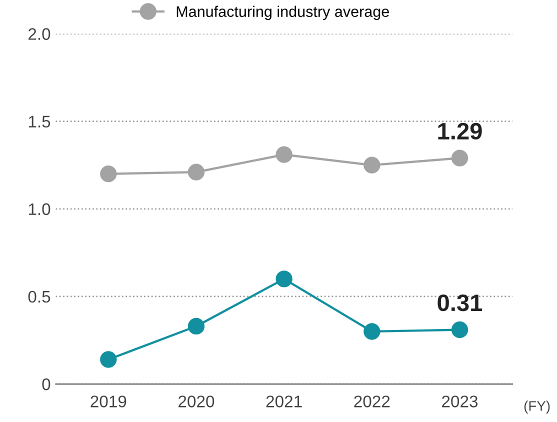 Image resolution: width=557 pixels, height=422 pixels. What do you see at coordinates (282, 13) in the screenshot?
I see `legend-label: Manufacturing industry average` at bounding box center [282, 13].